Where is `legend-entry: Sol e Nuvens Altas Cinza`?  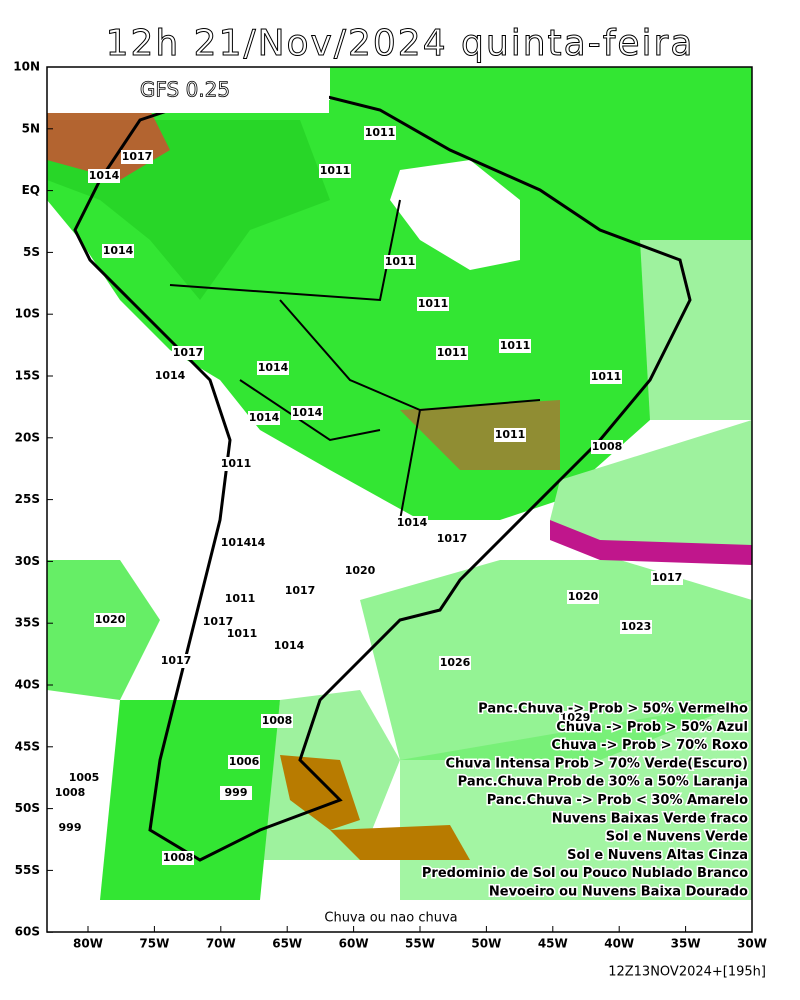
legend-entry: Sol e Nuvens Altas Cinza is located at coordinates (657, 855).